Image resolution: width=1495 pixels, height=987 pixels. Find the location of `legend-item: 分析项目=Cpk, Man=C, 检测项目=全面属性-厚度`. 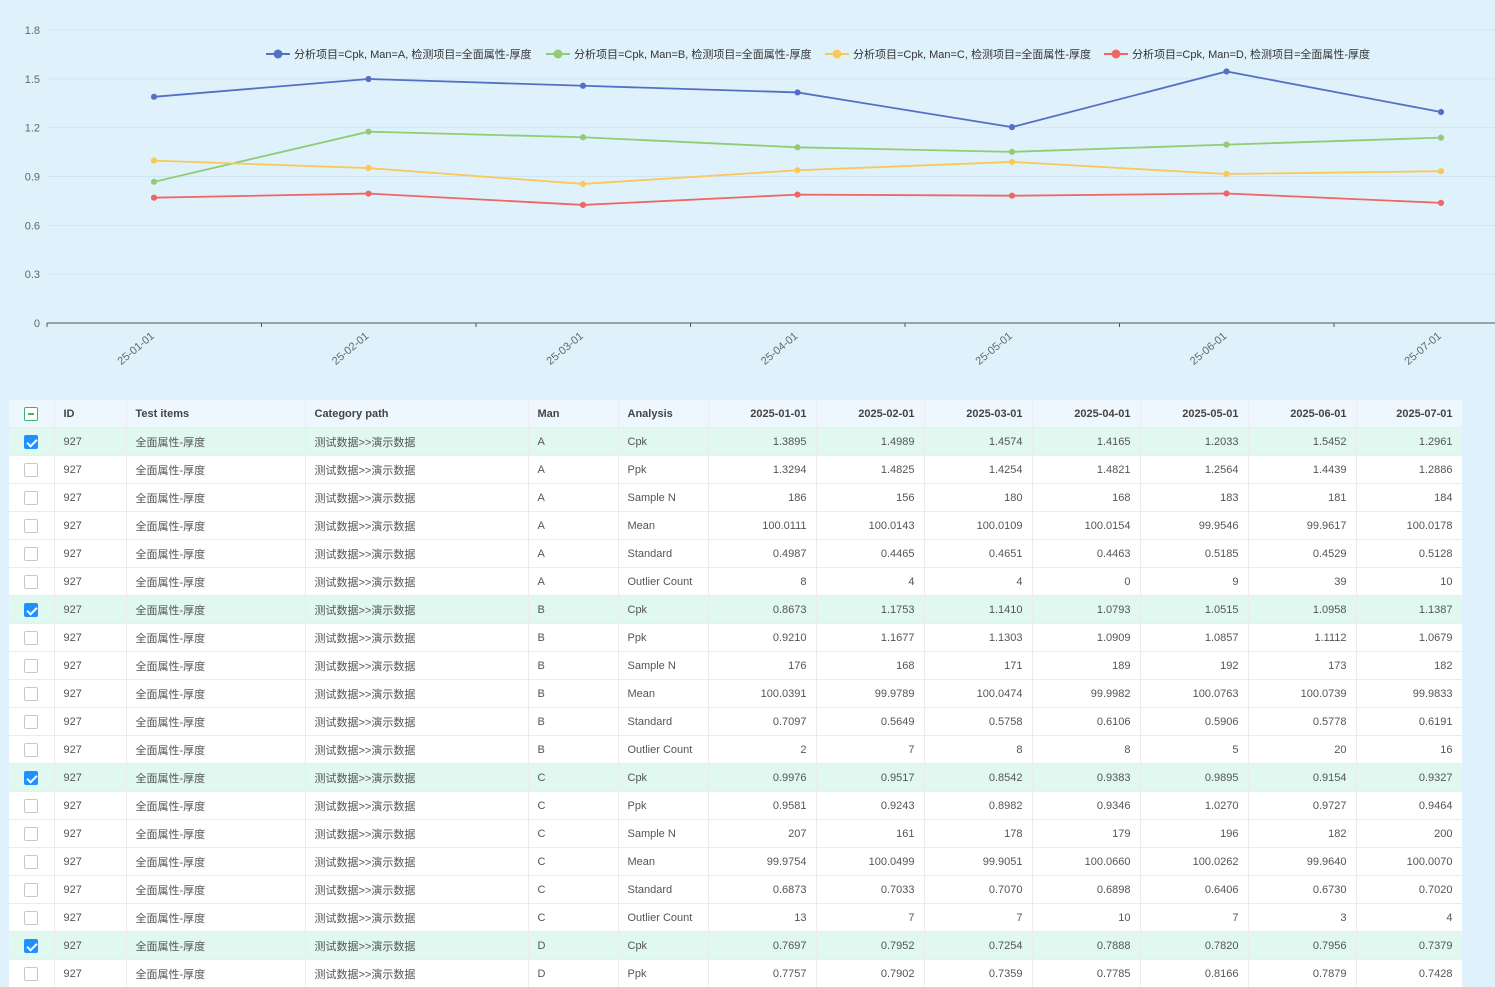

legend-item: 分析项目=Cpk, Man=C, 检测项目=全面属性-厚度 is located at coordinates (958, 54).